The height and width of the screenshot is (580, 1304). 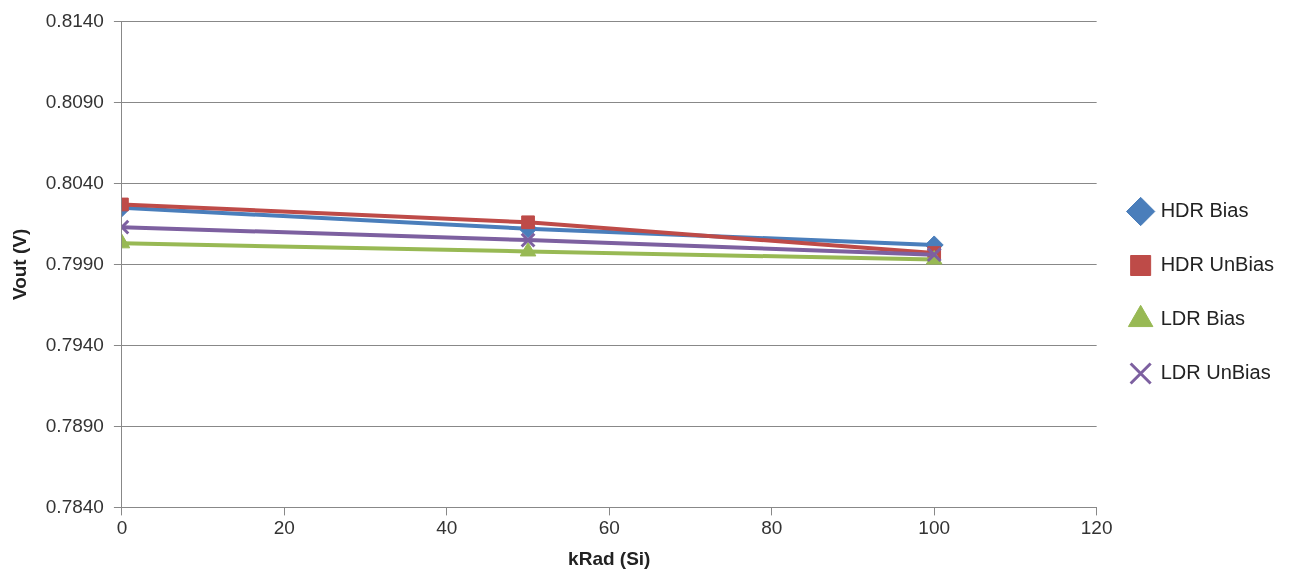 What do you see at coordinates (1215, 372) in the screenshot?
I see `legend-label: LDR UnBias` at bounding box center [1215, 372].